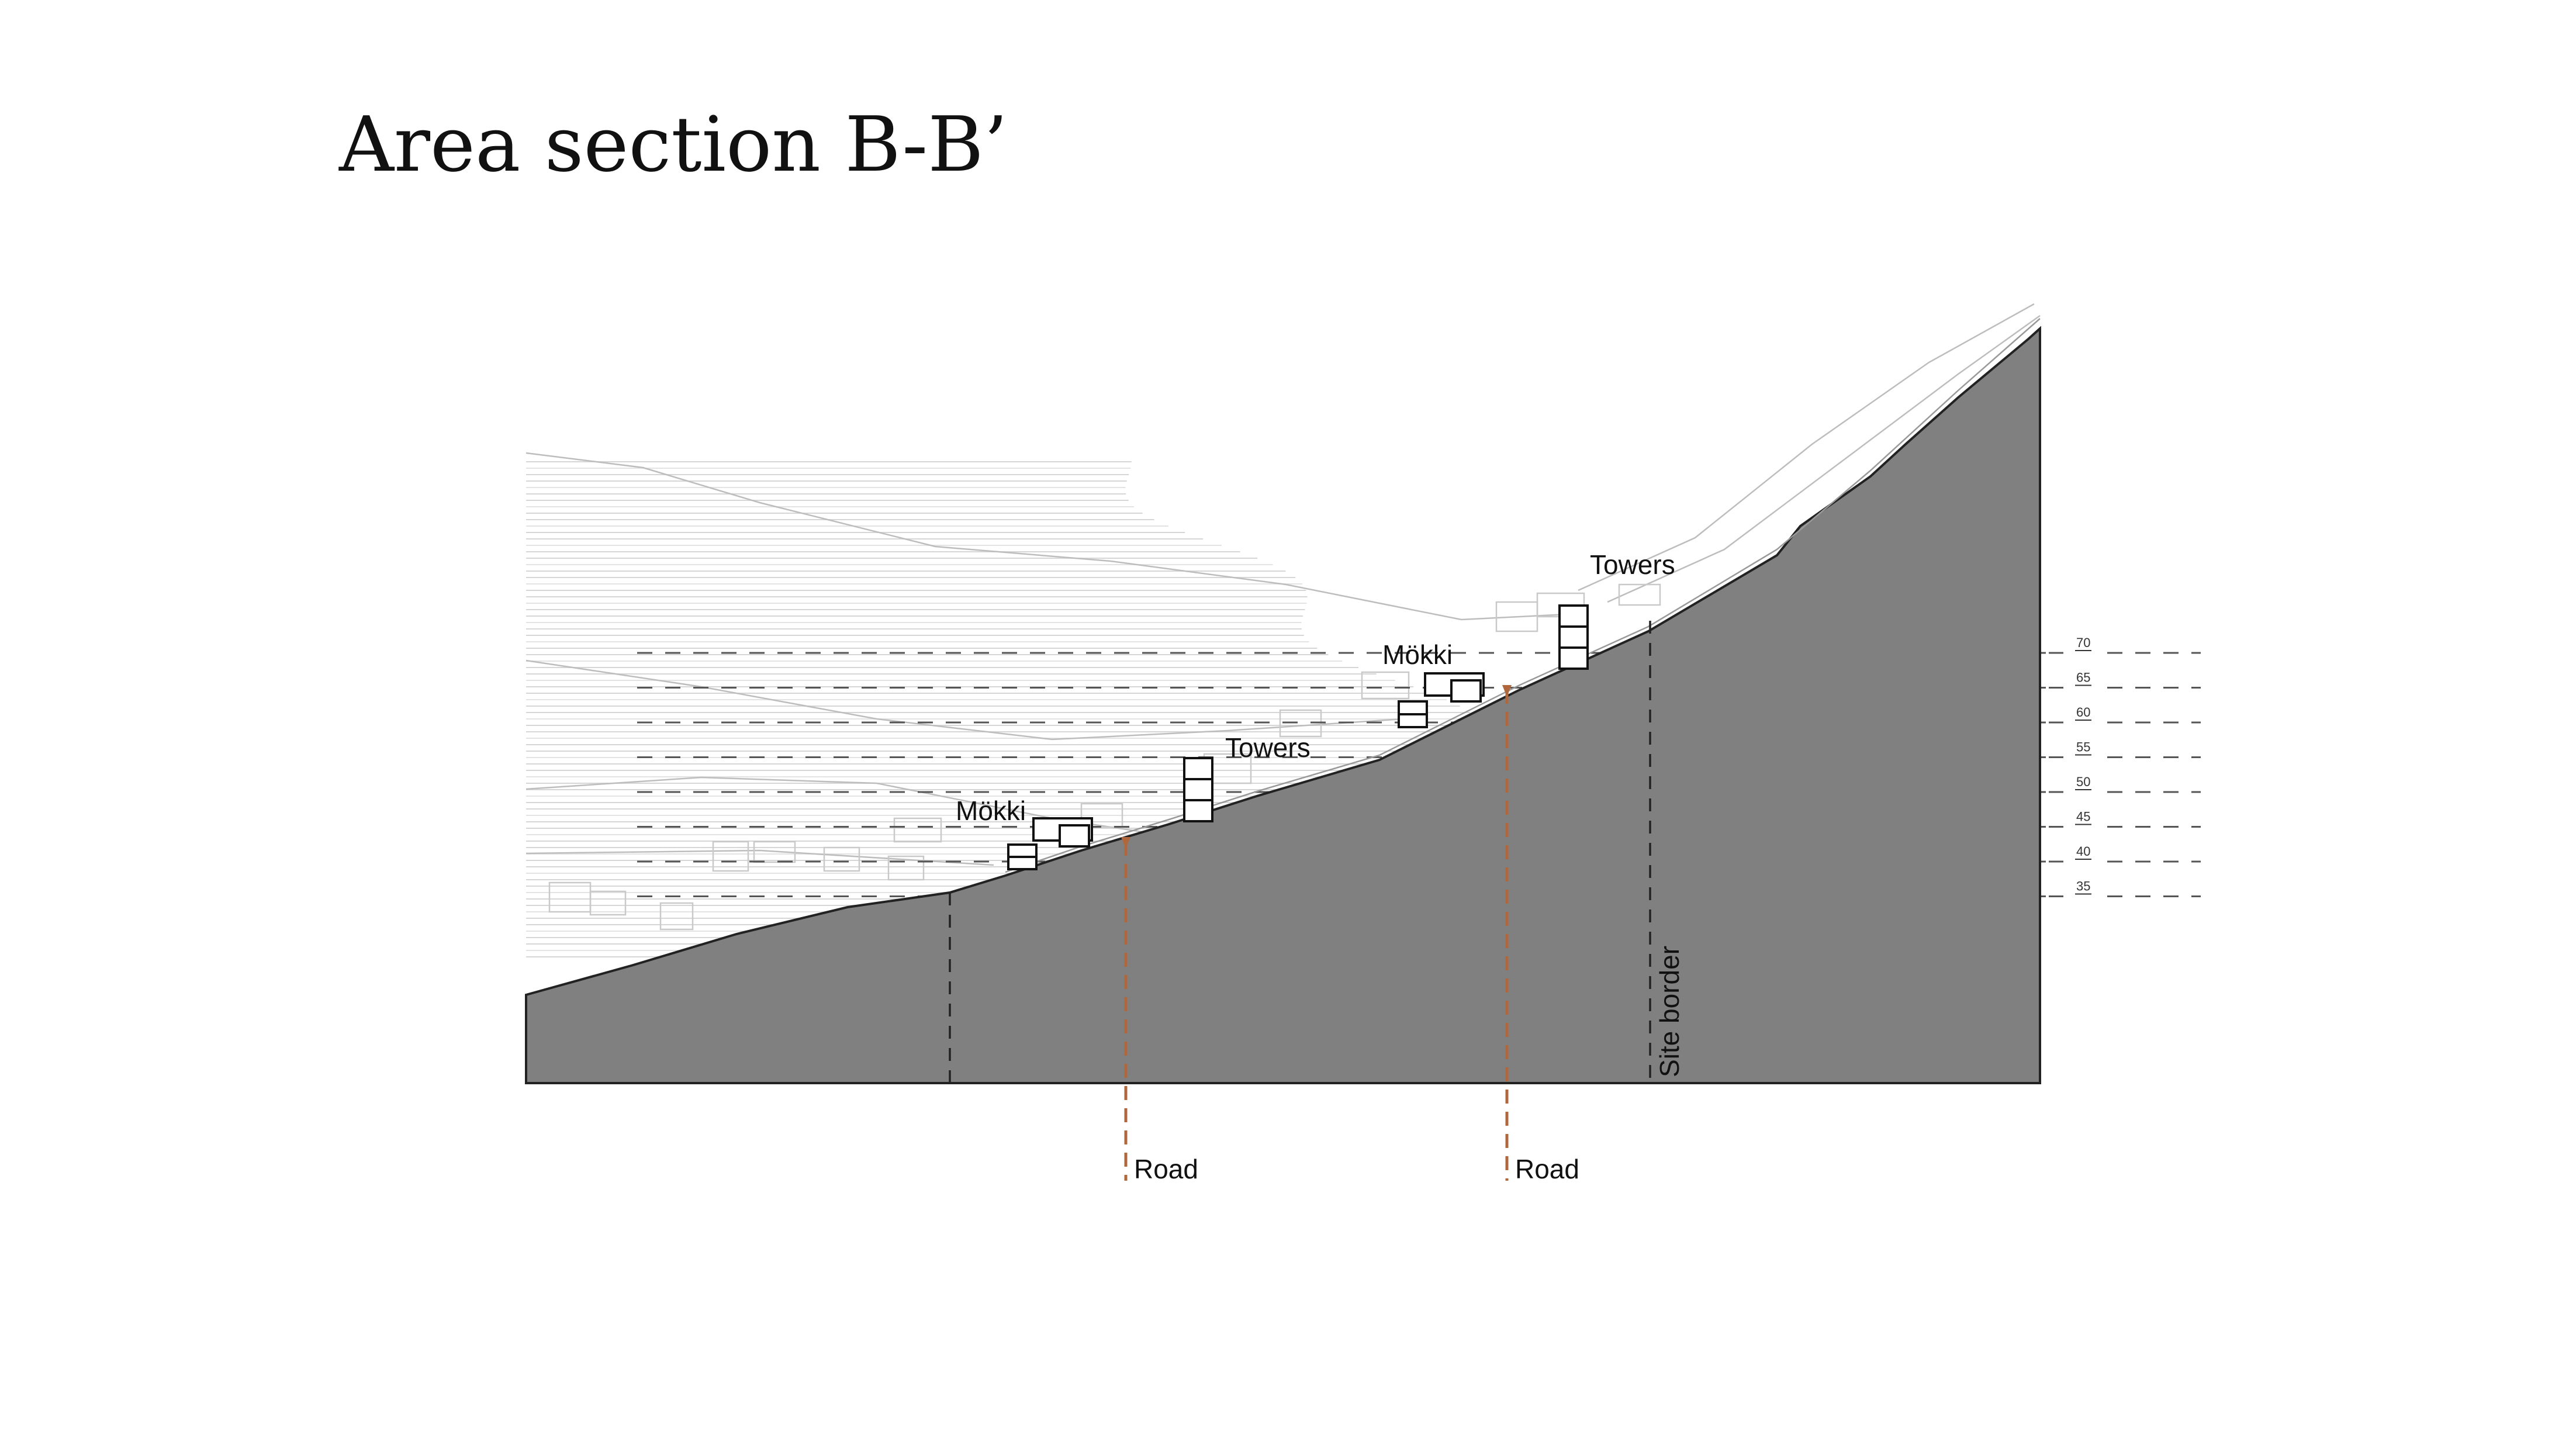 This screenshot has width=2576, height=1449. Describe the element at coordinates (1417, 655) in the screenshot. I see `label-mokki-upper: Mökki` at that location.